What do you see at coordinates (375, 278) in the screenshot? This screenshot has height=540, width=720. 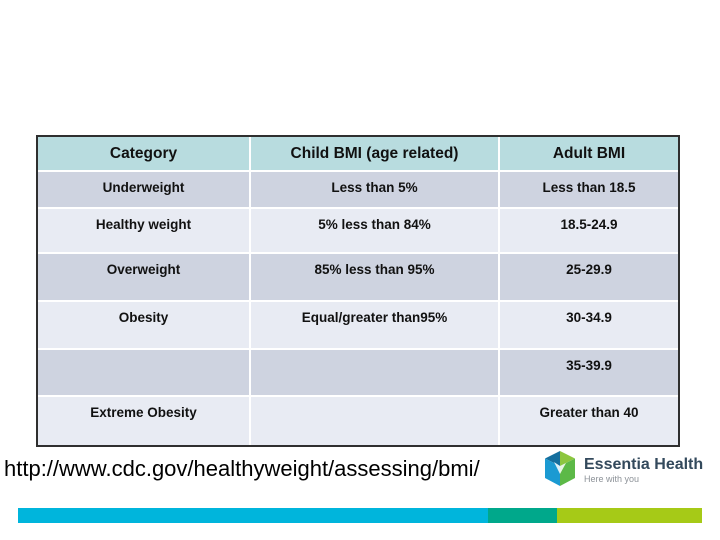 I see `cell-child-bmi: 85% less than 95%` at bounding box center [375, 278].